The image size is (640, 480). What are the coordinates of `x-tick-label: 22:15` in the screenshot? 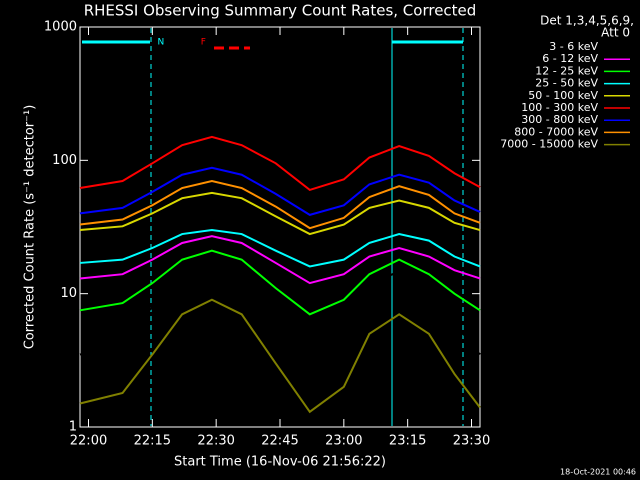 It's located at (152, 441).